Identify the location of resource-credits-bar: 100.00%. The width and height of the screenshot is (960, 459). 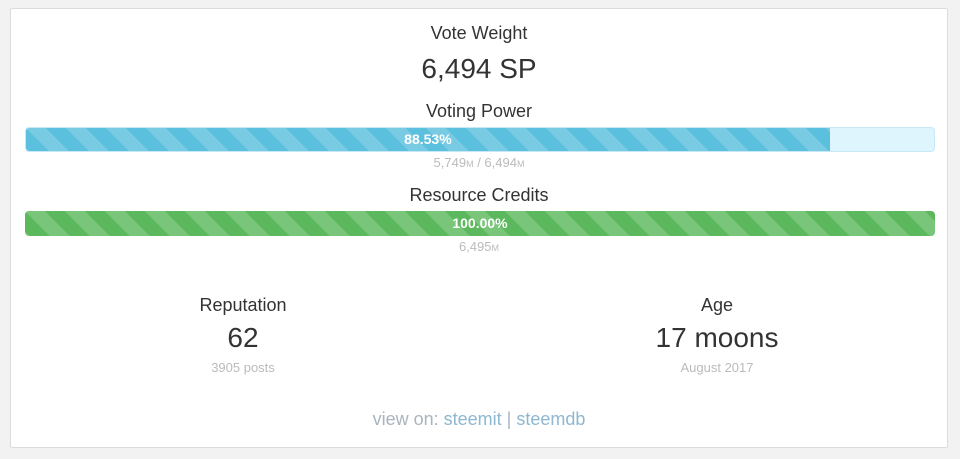
(480, 223).